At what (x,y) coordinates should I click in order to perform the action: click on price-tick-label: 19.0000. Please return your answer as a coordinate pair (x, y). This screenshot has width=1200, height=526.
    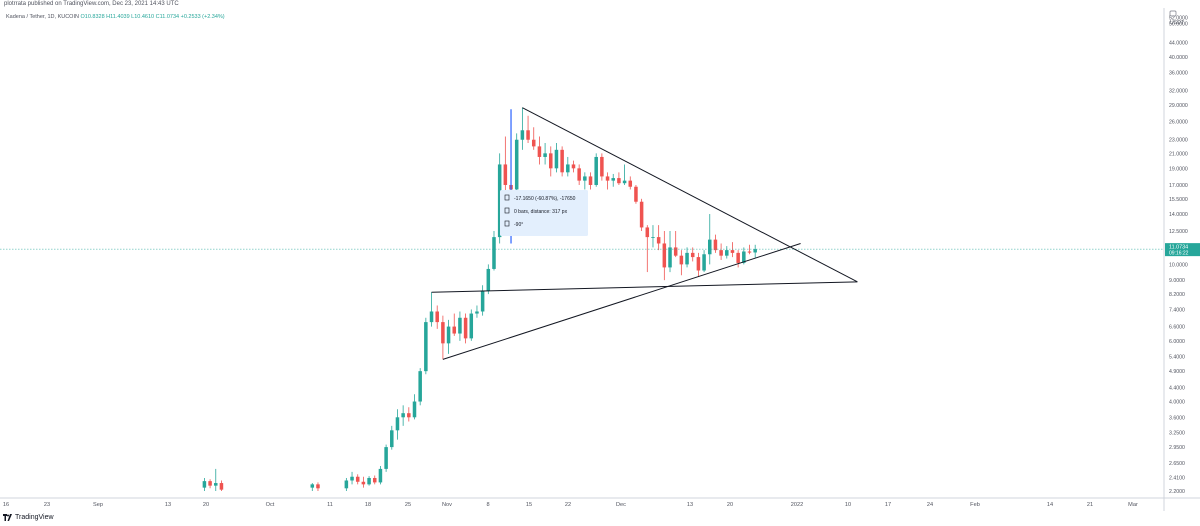
    Looking at the image, I should click on (1178, 169).